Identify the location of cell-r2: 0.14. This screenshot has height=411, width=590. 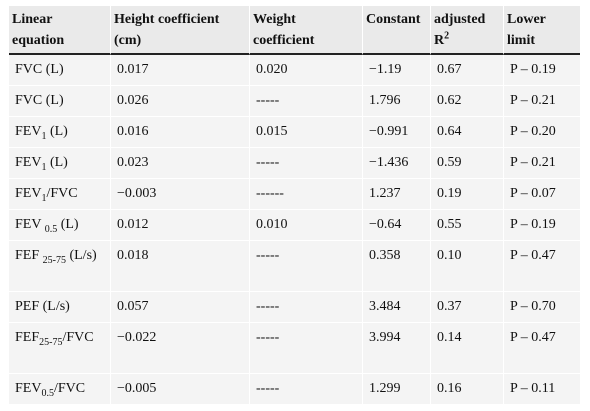
(467, 348).